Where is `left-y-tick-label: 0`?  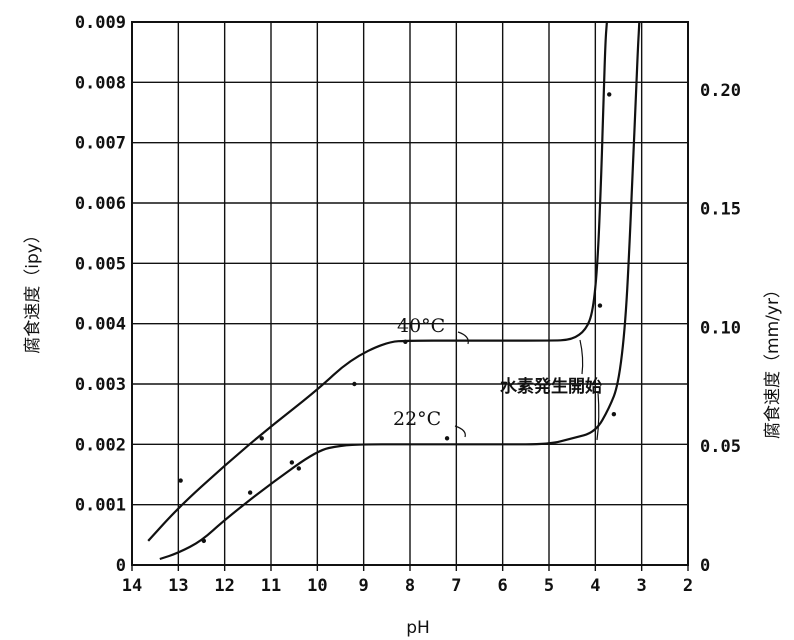 left-y-tick-label: 0 is located at coordinates (121, 566).